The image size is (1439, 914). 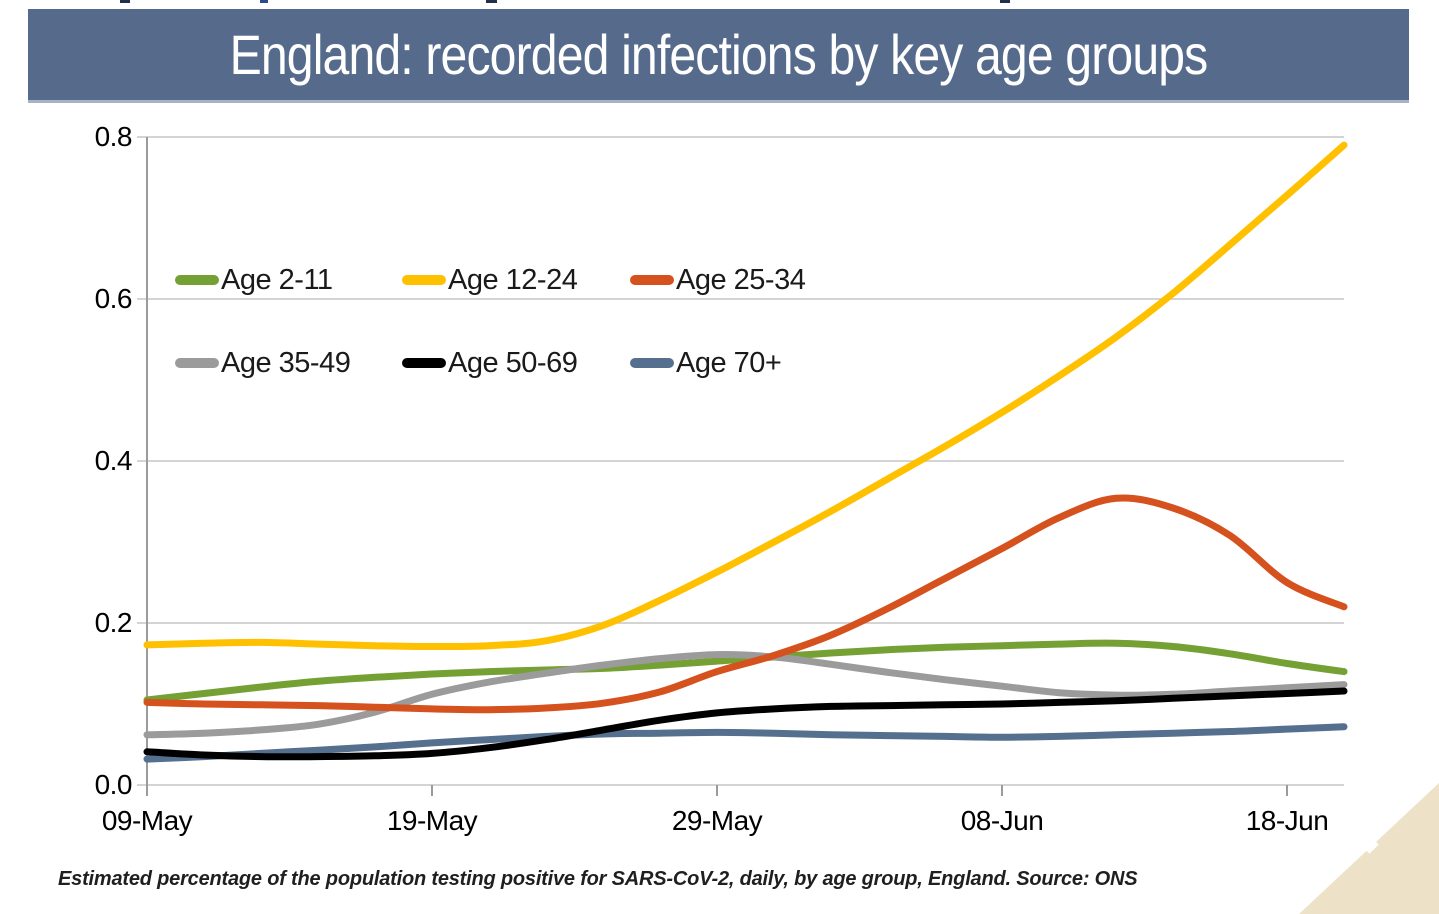 I want to click on y-tick-label: 0.8, so click(x=113, y=136).